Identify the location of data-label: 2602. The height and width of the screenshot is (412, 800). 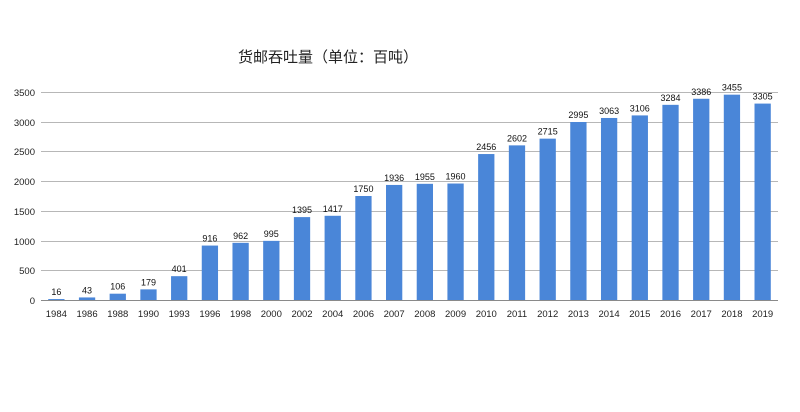
(517, 138).